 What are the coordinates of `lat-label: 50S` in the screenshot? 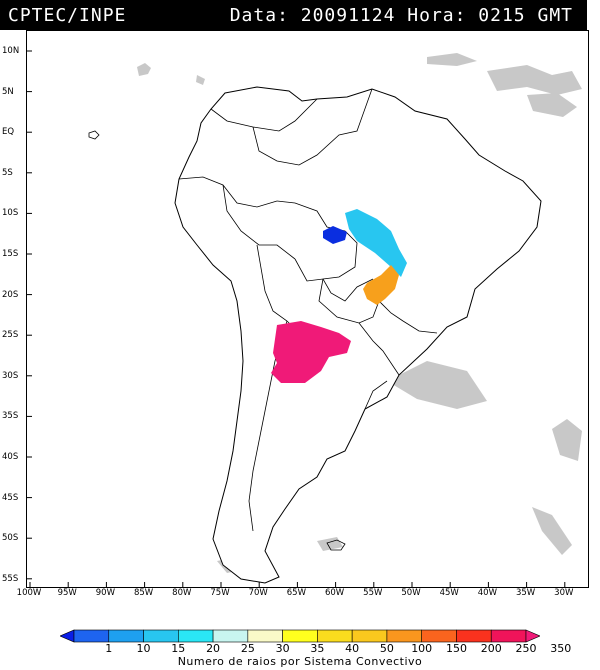 It's located at (10, 538).